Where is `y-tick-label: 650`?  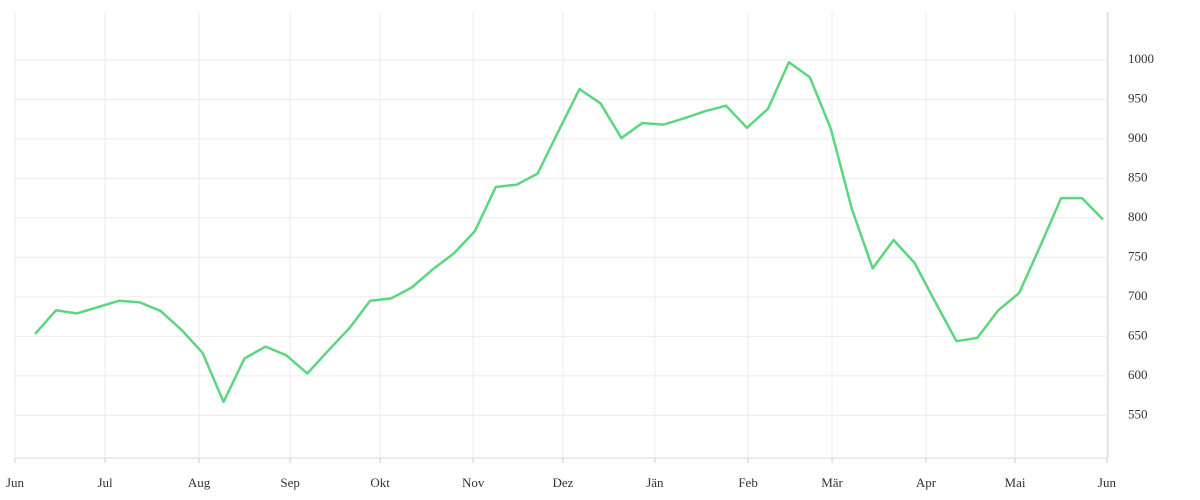 y-tick-label: 650 is located at coordinates (1138, 334).